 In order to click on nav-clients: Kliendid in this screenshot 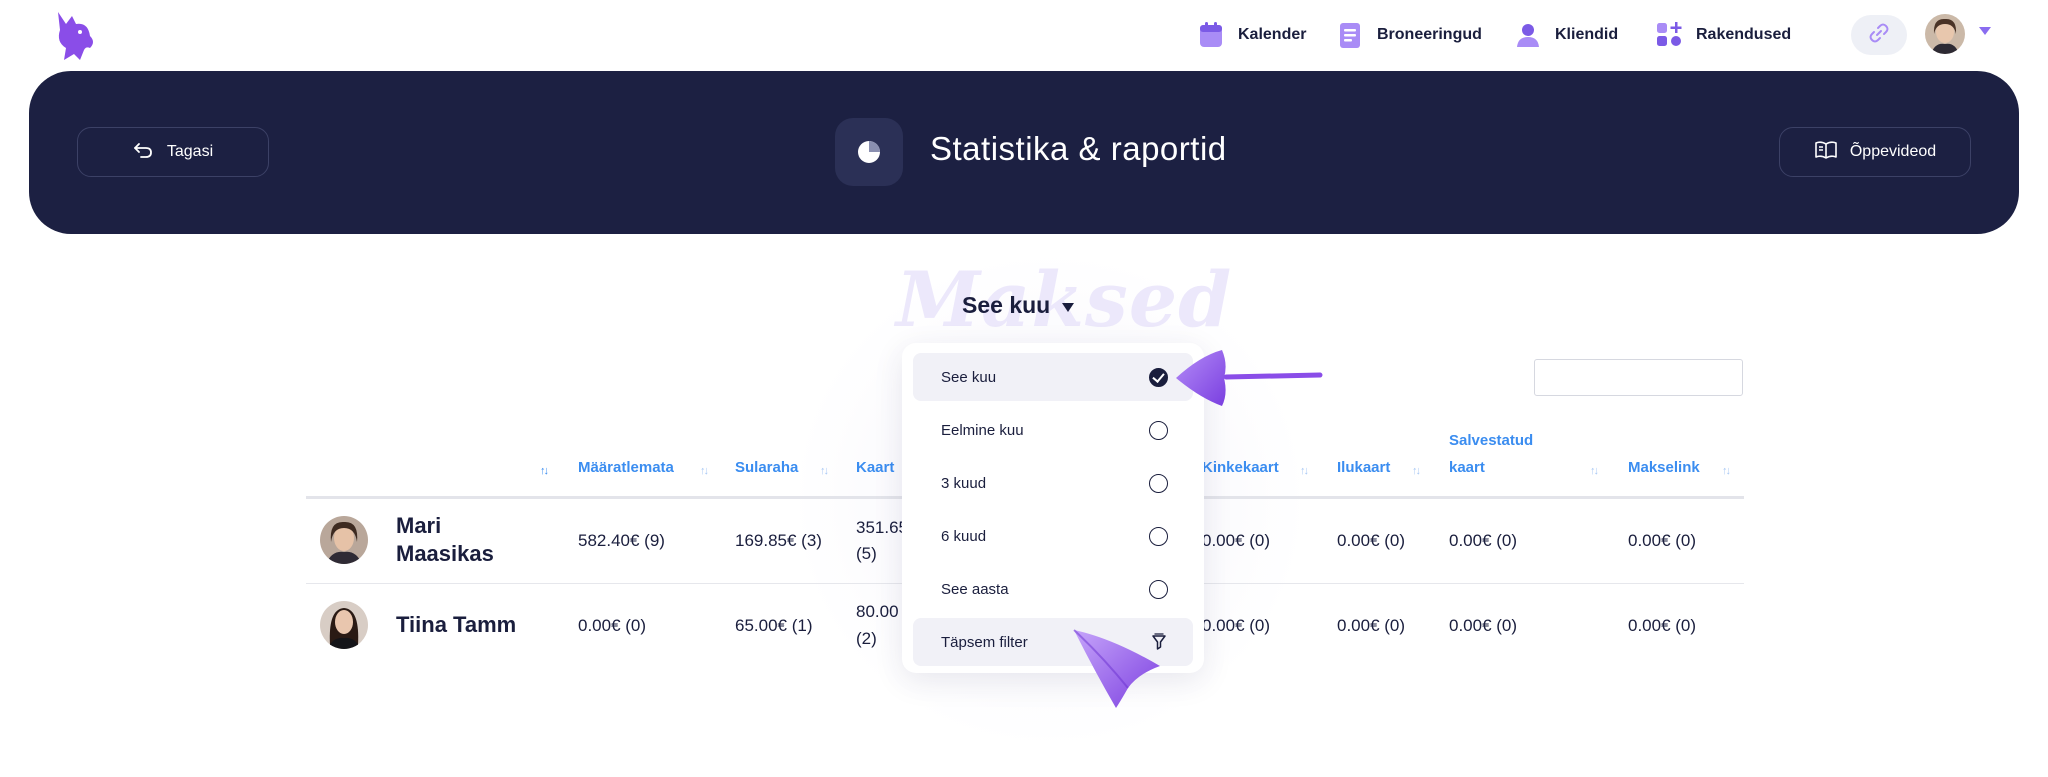, I will do `click(1566, 35)`.